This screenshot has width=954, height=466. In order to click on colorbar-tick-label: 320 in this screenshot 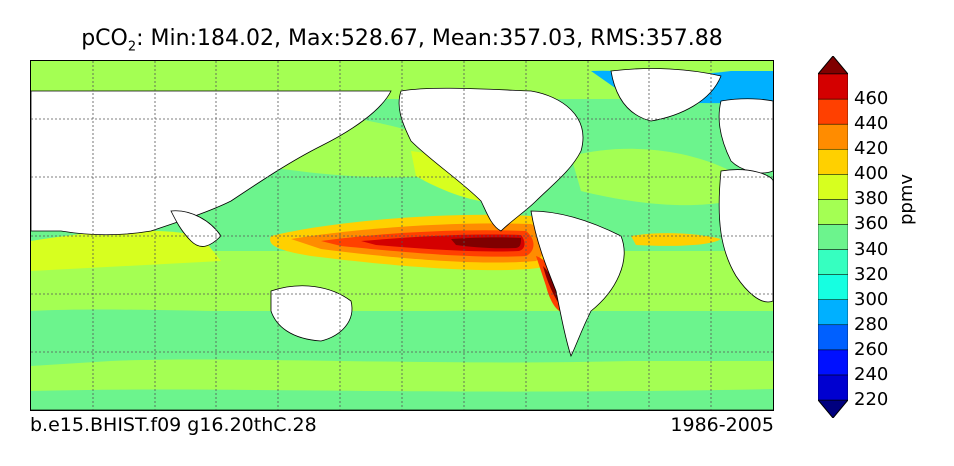, I will do `click(871, 274)`.